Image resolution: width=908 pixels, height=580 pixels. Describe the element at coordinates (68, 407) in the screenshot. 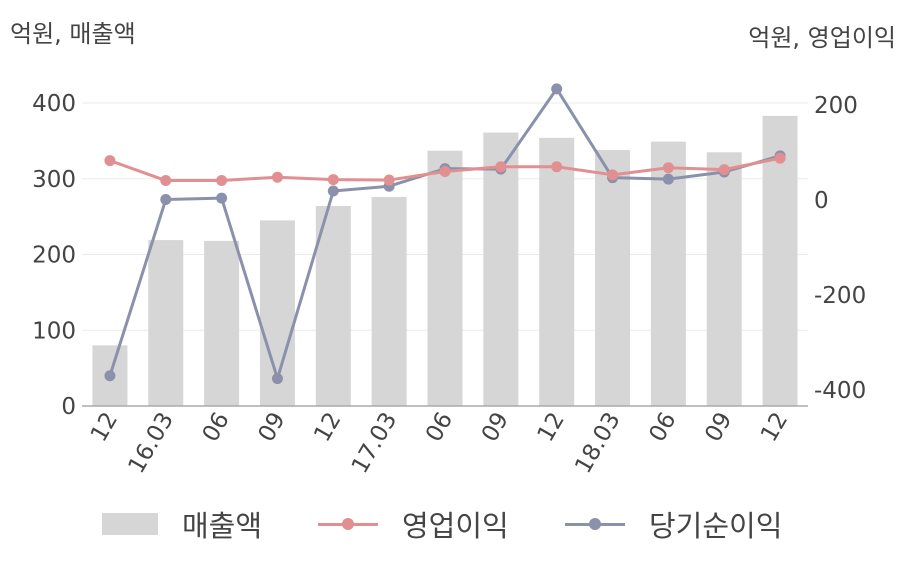

I see `left-tick-label: 0` at that location.